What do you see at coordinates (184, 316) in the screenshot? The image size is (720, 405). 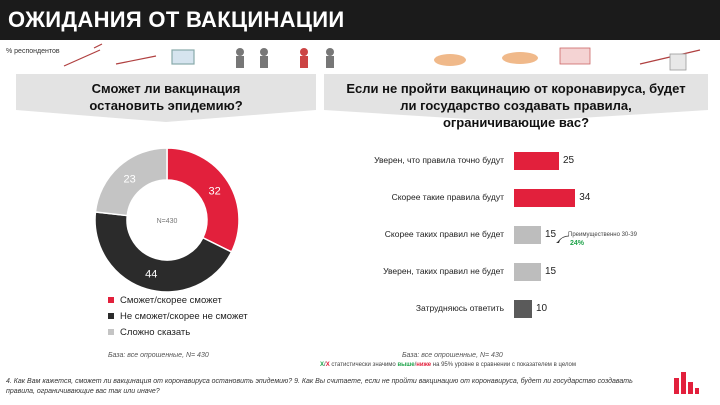 I see `legend-label: Не сможет/скорее не сможет` at bounding box center [184, 316].